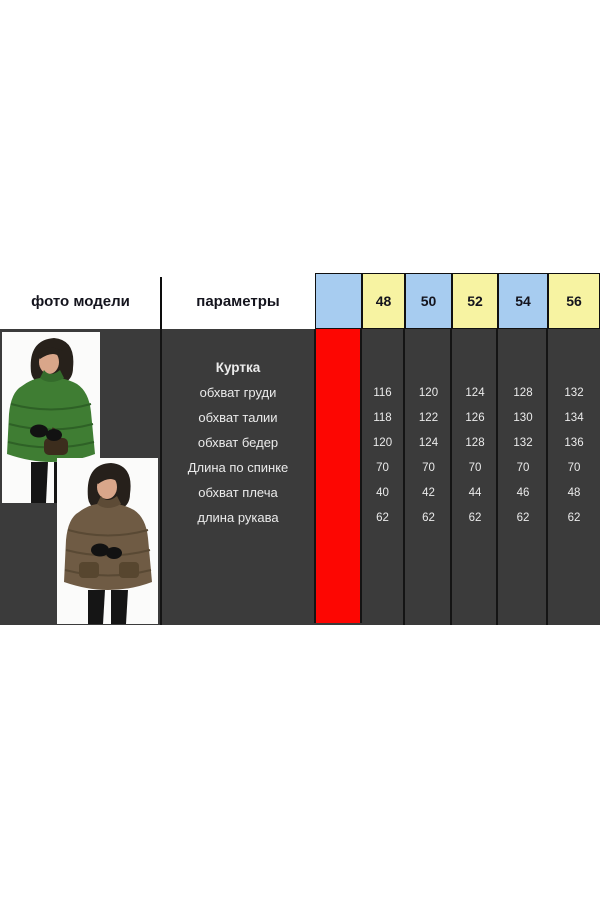  Describe the element at coordinates (523, 493) in the screenshot. I see `cell-value: 46` at that location.